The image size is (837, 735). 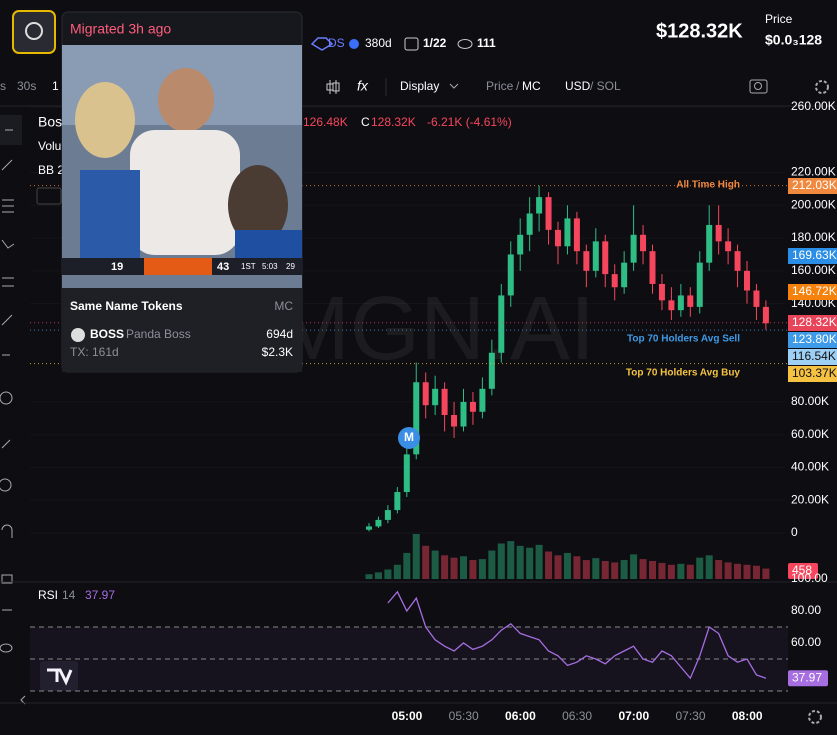 I want to click on section-column: MC, so click(x=283, y=306).